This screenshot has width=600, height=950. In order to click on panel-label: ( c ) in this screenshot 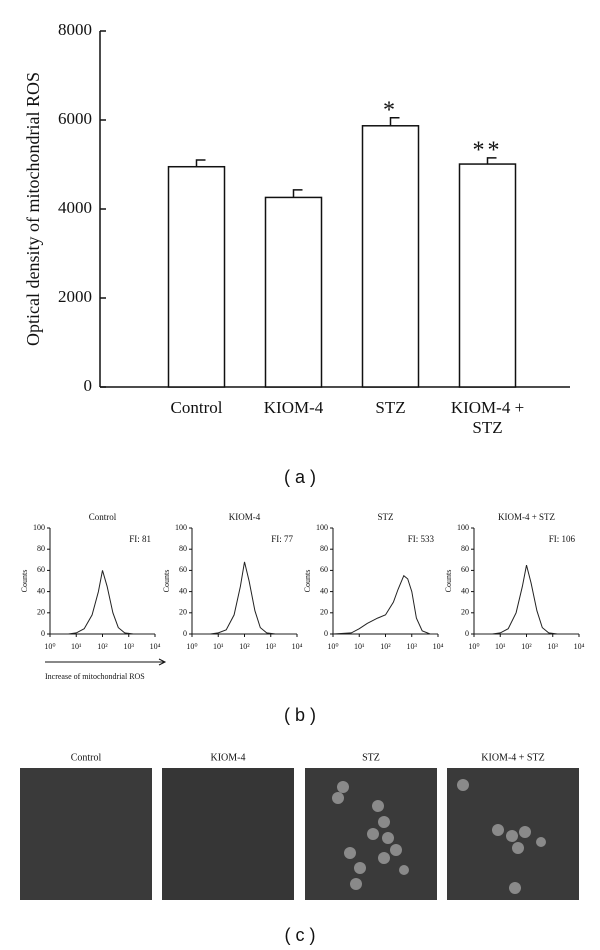, I will do `click(300, 935)`.